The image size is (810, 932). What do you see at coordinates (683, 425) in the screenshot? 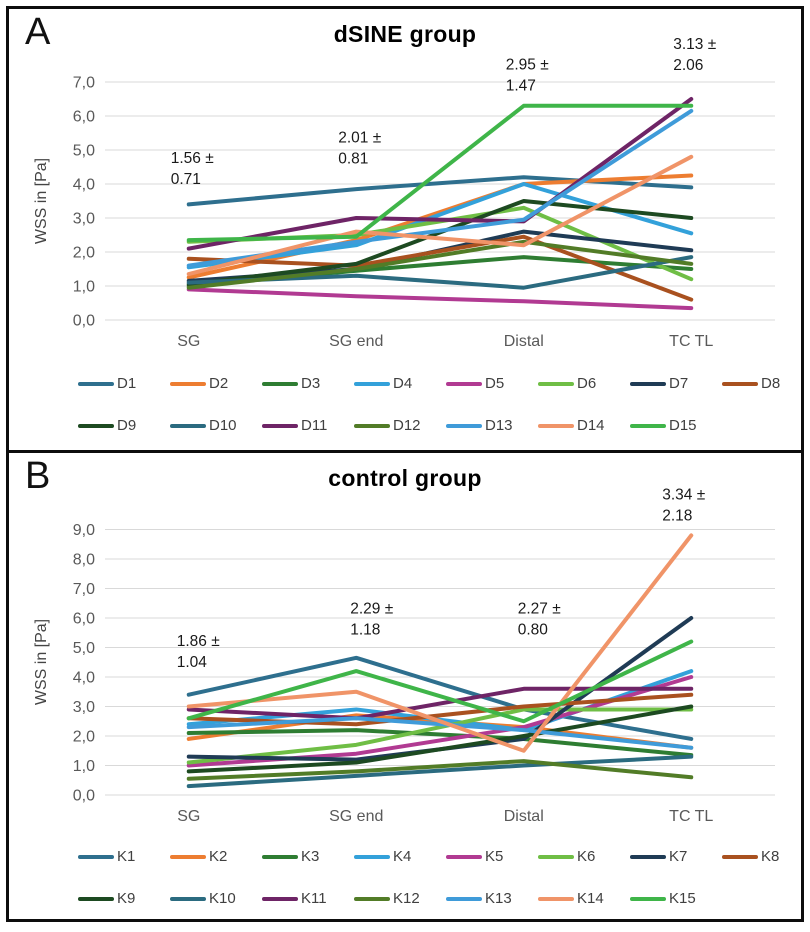
I see `legend-label: D15` at bounding box center [683, 425].